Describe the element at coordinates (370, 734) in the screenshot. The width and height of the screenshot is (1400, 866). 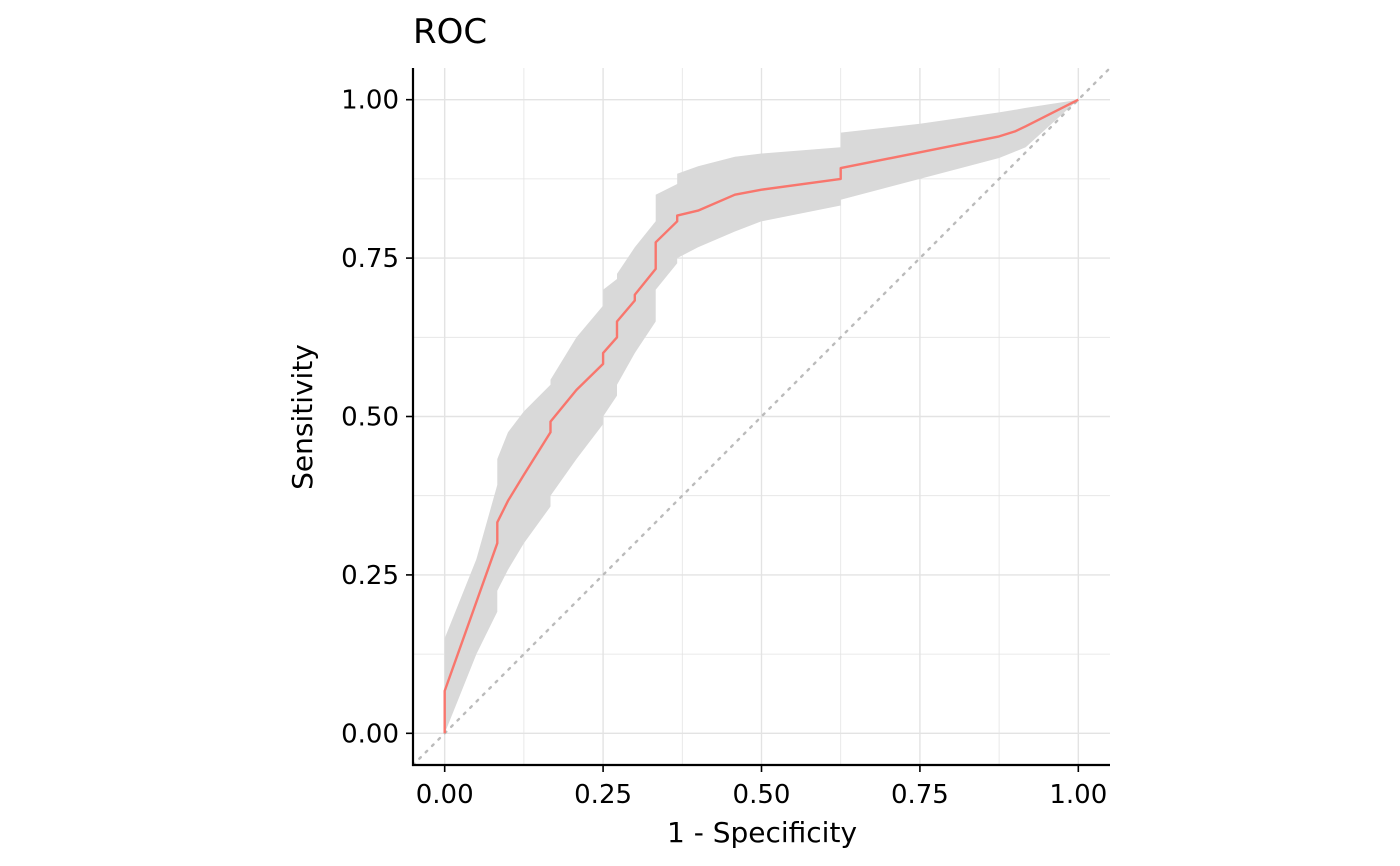
I see `y-tick-label-0: 0.00` at that location.